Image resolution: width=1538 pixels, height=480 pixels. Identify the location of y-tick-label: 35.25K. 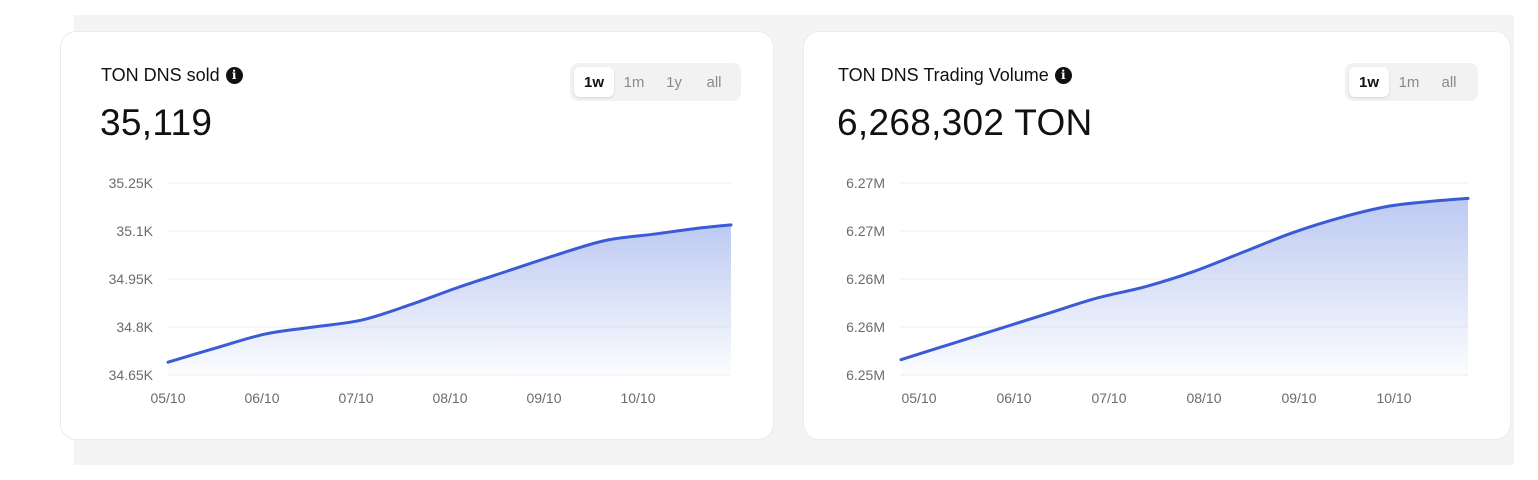
(131, 183).